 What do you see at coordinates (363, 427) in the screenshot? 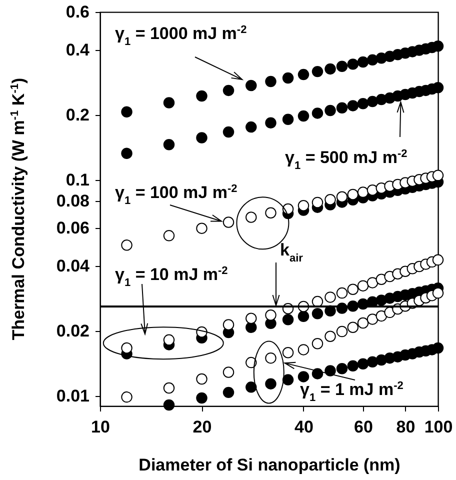
I see `x-tick-label: 60` at bounding box center [363, 427].